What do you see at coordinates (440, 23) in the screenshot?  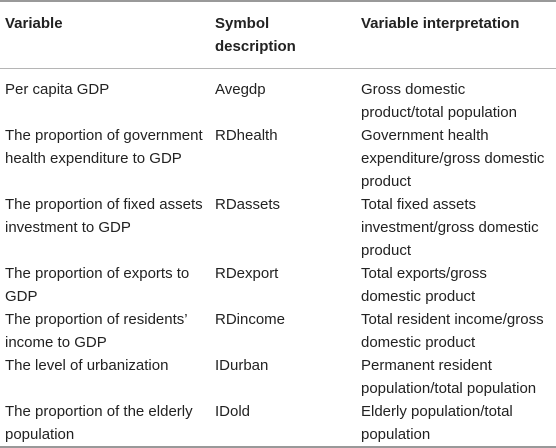 I see `header-variable-interpretation: Variable interpretation` at bounding box center [440, 23].